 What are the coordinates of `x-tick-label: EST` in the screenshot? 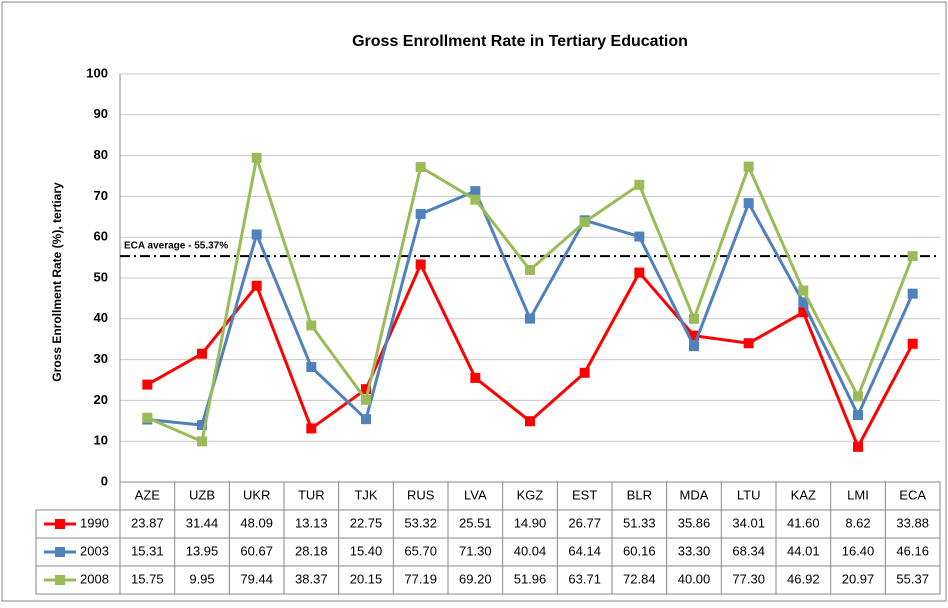 It's located at (584, 494).